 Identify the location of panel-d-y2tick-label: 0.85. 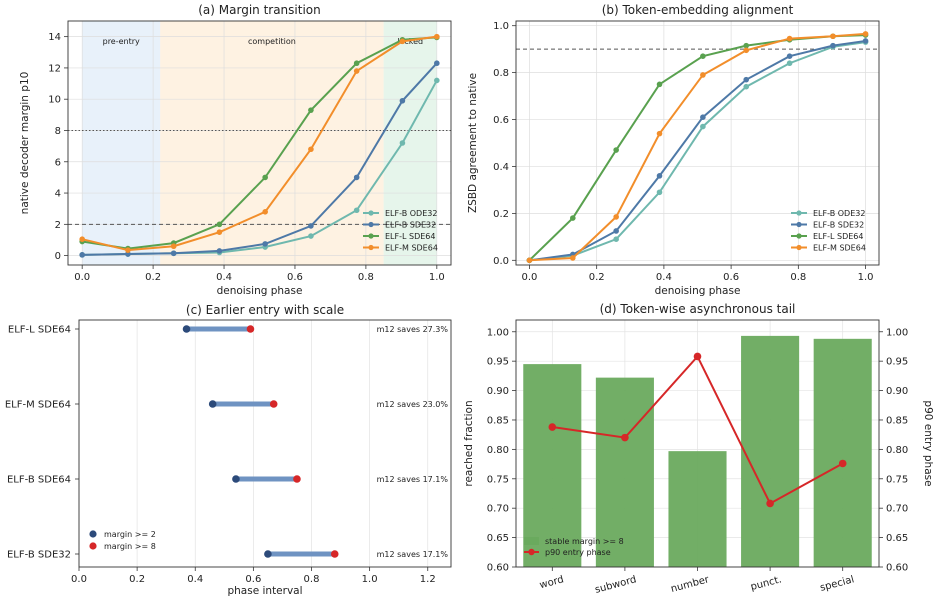
(897, 420).